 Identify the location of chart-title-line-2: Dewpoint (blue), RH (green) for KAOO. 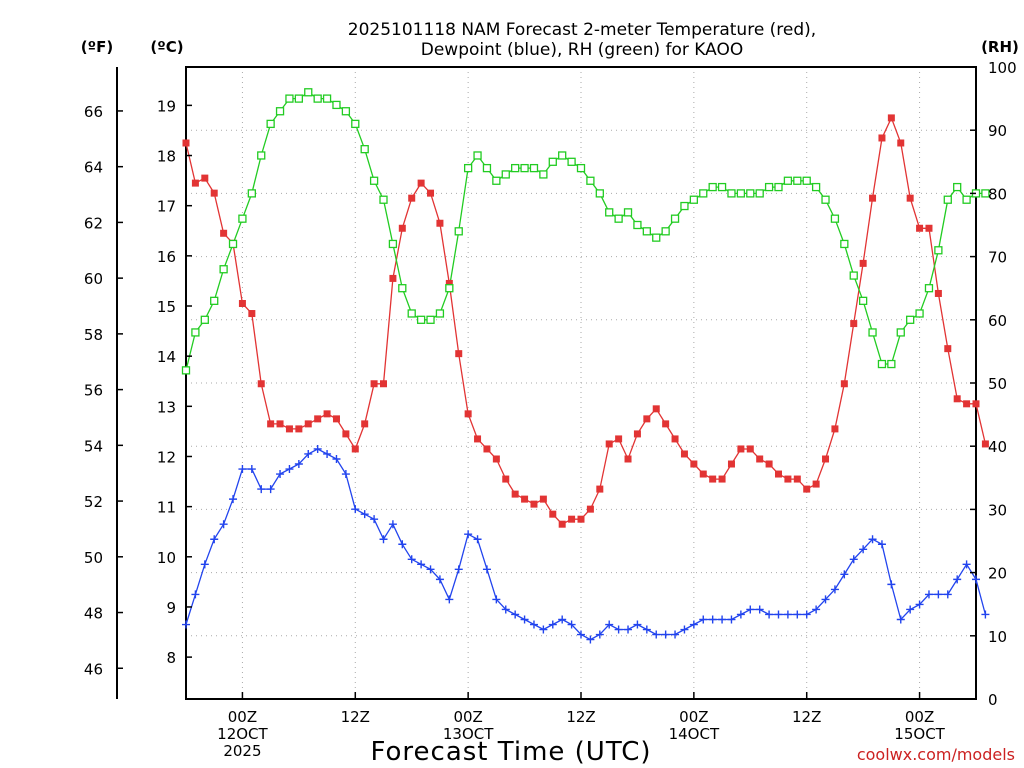
(582, 50).